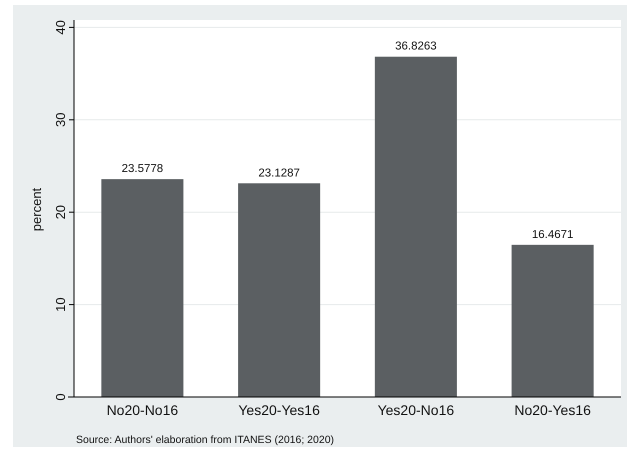 This screenshot has height=452, width=634. I want to click on data-label: 23.1287, so click(279, 173).